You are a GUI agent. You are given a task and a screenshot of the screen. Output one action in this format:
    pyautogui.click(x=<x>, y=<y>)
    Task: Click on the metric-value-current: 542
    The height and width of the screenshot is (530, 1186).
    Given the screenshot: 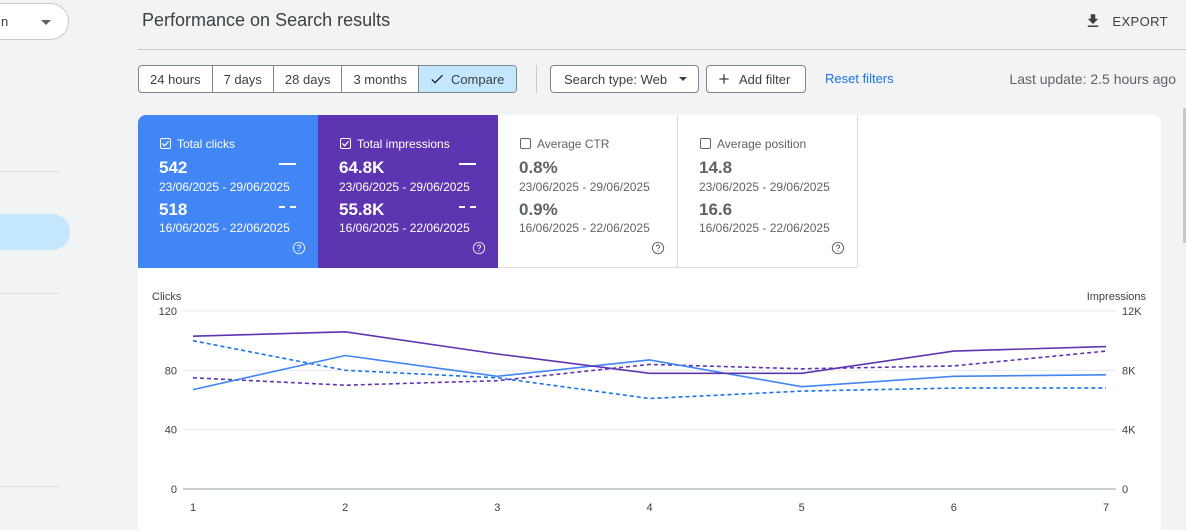 What is the action you would take?
    pyautogui.click(x=173, y=167)
    